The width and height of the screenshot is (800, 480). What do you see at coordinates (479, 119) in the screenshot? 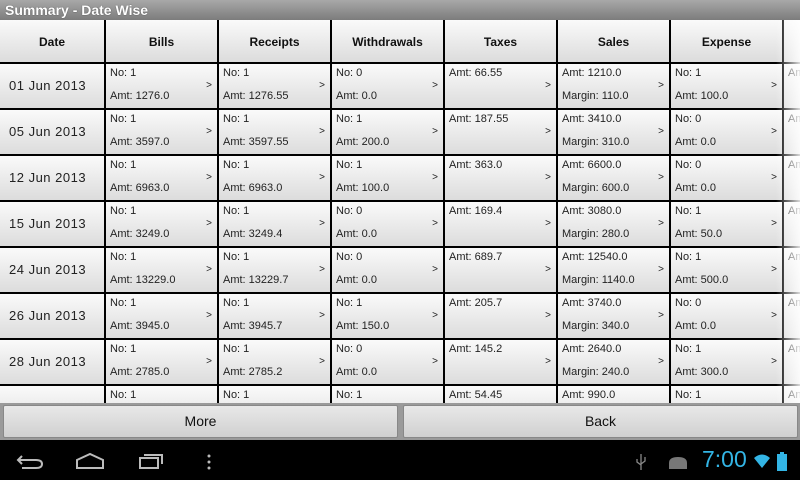
I see `cell-line-1: Amt: 187.55` at bounding box center [479, 119].